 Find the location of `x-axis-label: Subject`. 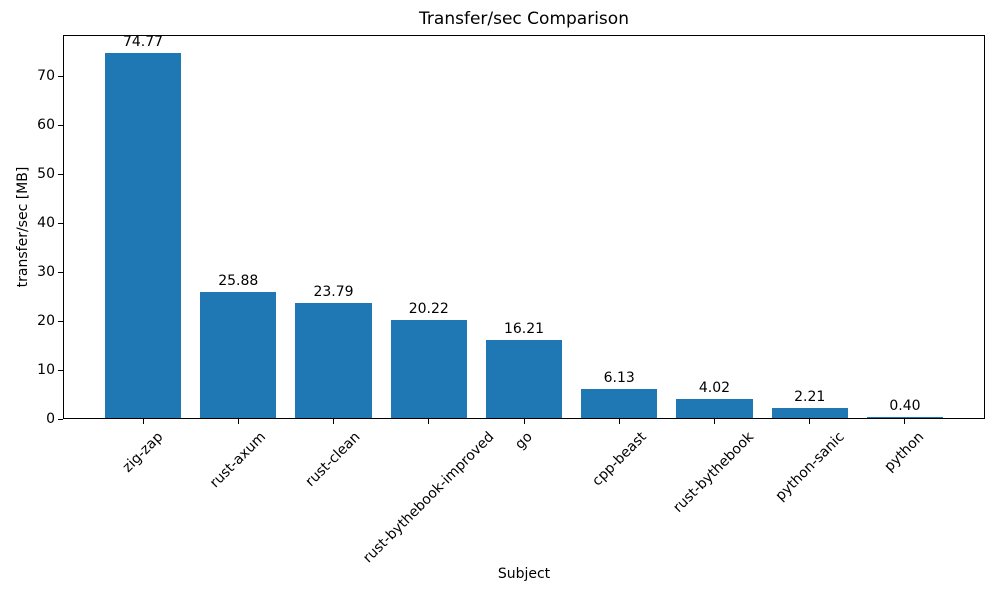

x-axis-label: Subject is located at coordinates (524, 574).